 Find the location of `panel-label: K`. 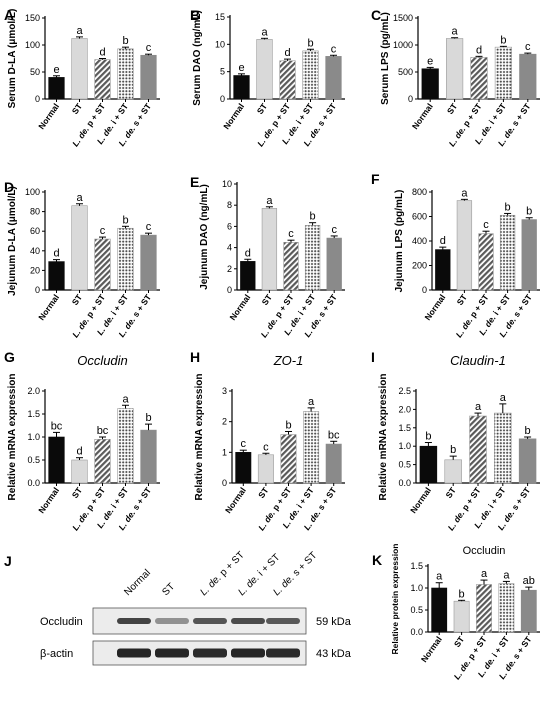

panel-label: K is located at coordinates (377, 560).